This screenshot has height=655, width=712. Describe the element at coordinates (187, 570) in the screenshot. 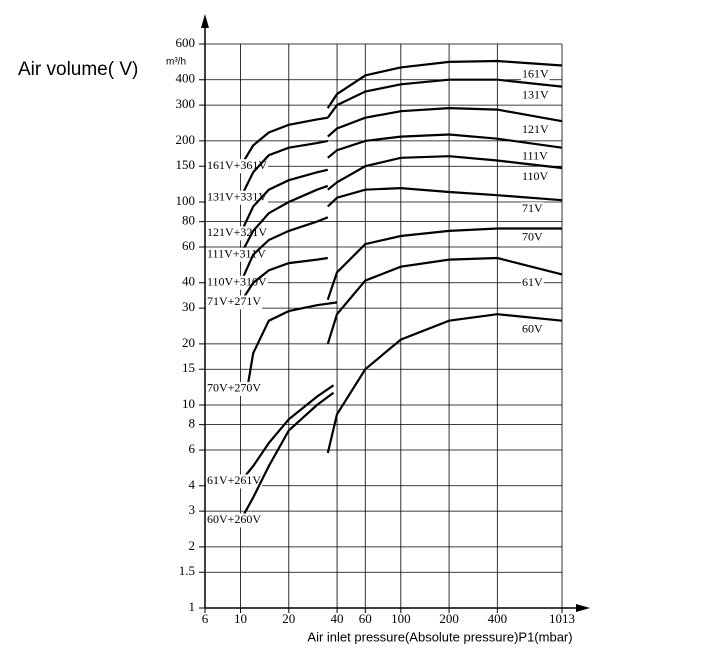

I see `y-tick-label: 1.5` at that location.